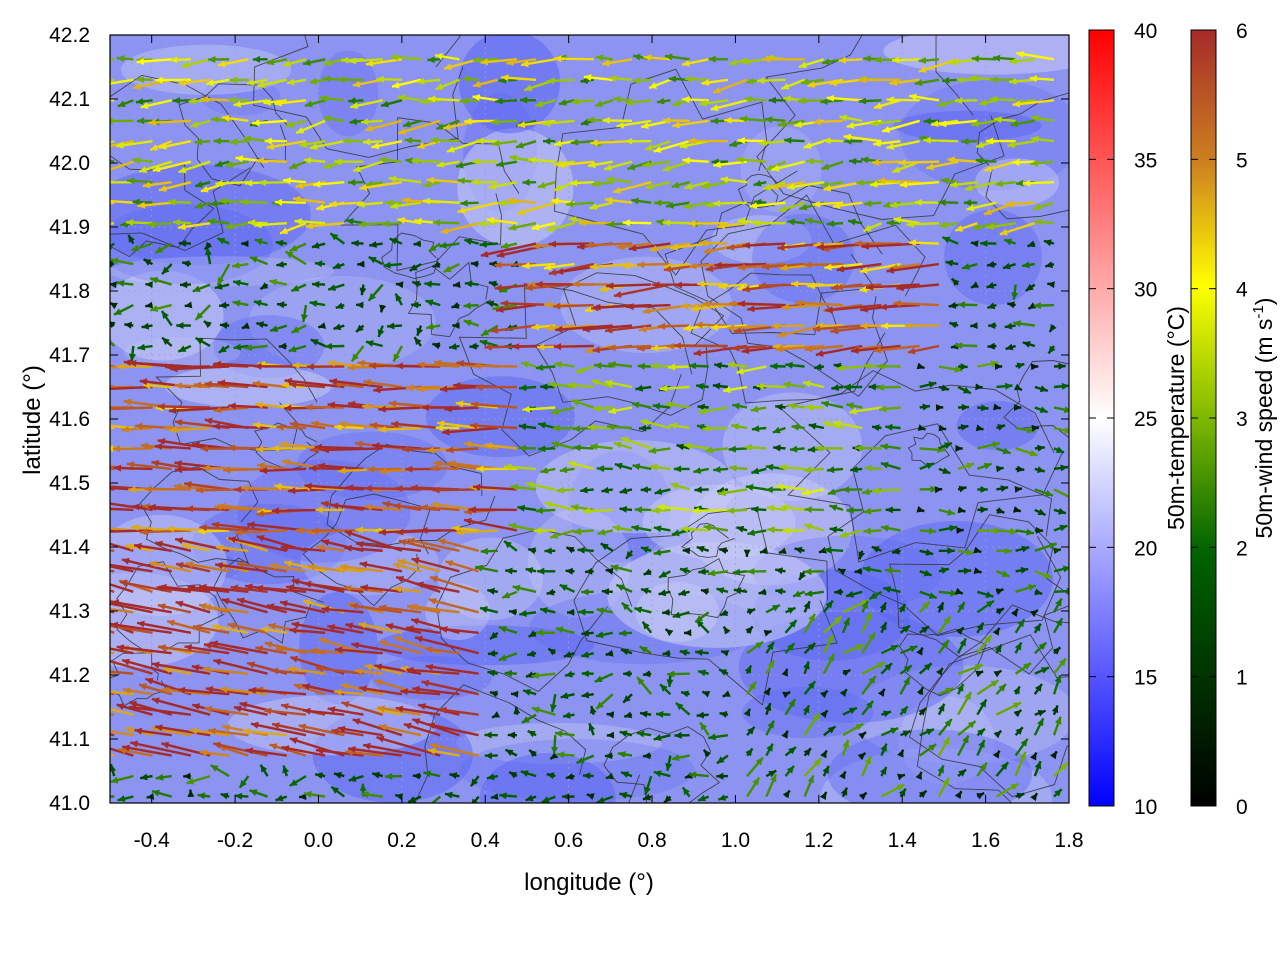 This screenshot has height=960, width=1280. Describe the element at coordinates (486, 840) in the screenshot. I see `x-tick-label: 0.4` at that location.